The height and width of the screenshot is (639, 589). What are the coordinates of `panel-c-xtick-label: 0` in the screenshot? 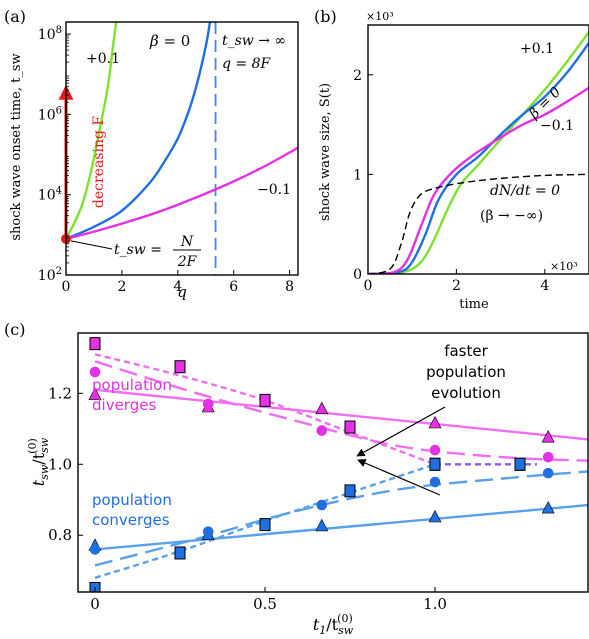 It's located at (95, 604).